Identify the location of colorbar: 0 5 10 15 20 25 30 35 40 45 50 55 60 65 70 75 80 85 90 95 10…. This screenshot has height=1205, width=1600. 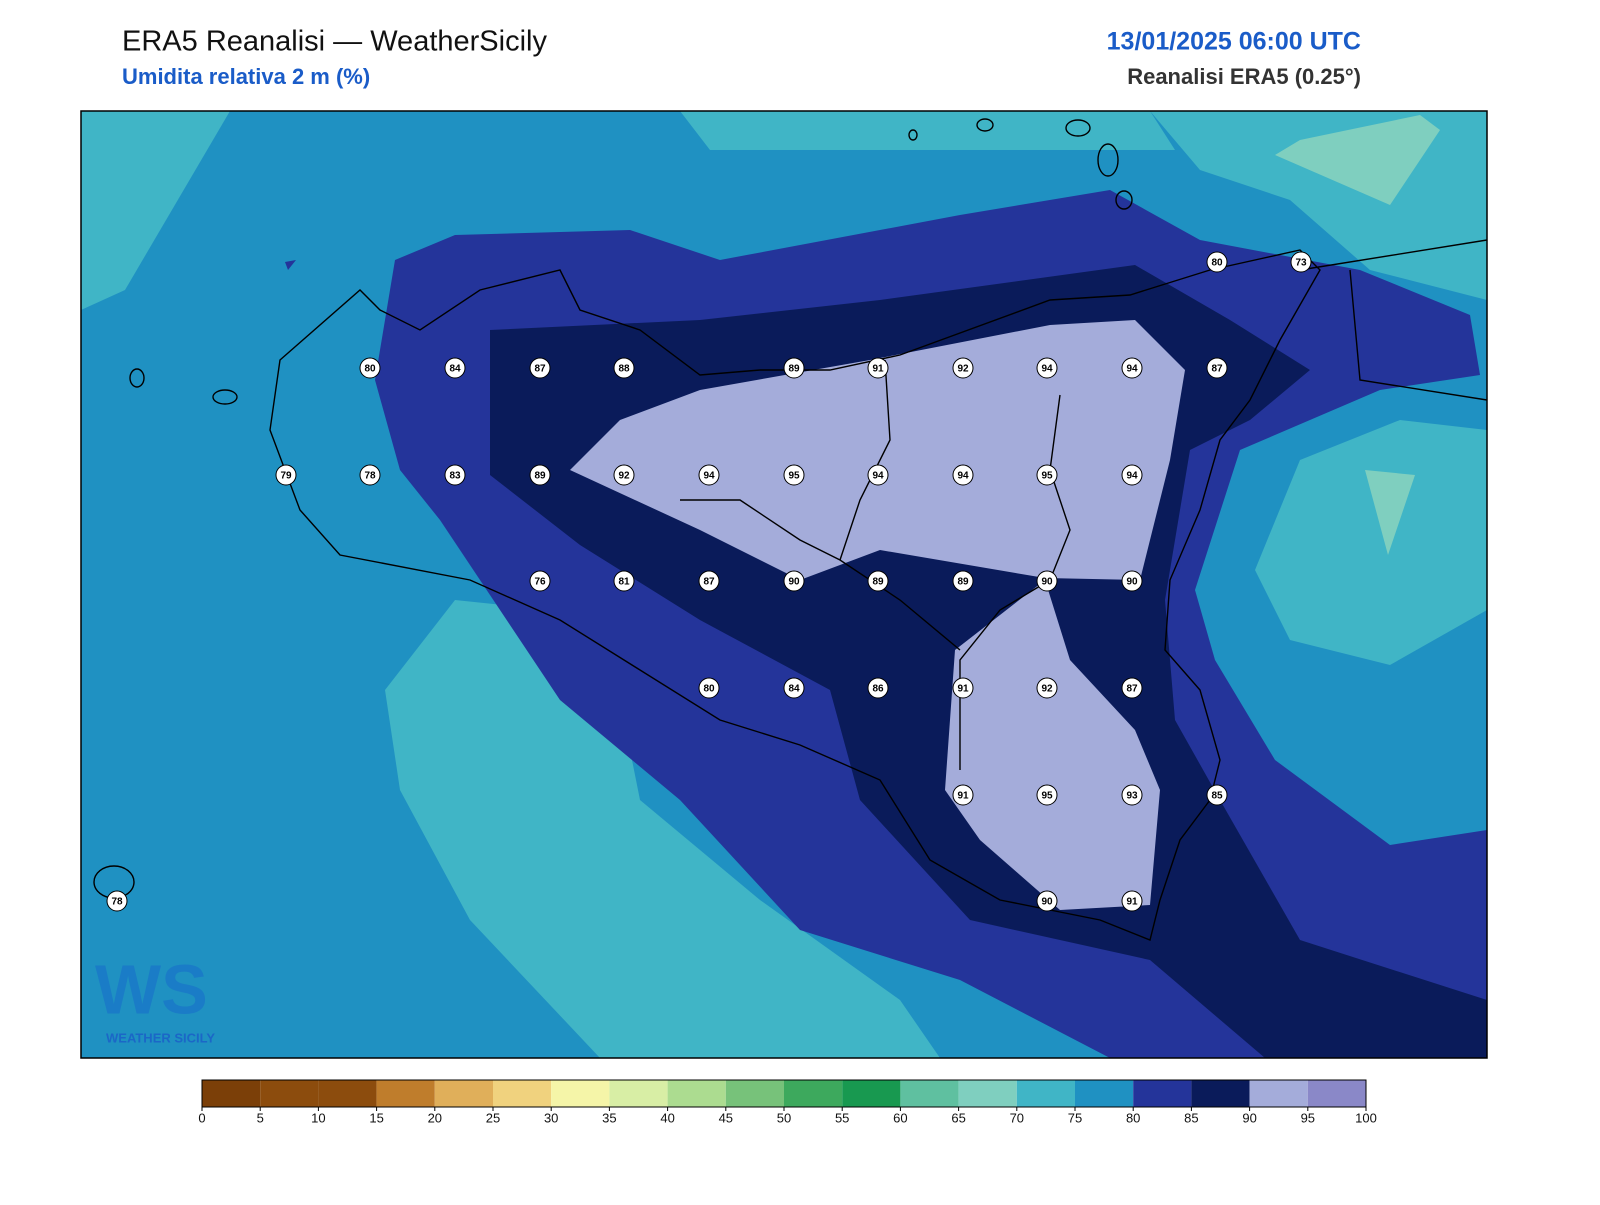
(787, 1102).